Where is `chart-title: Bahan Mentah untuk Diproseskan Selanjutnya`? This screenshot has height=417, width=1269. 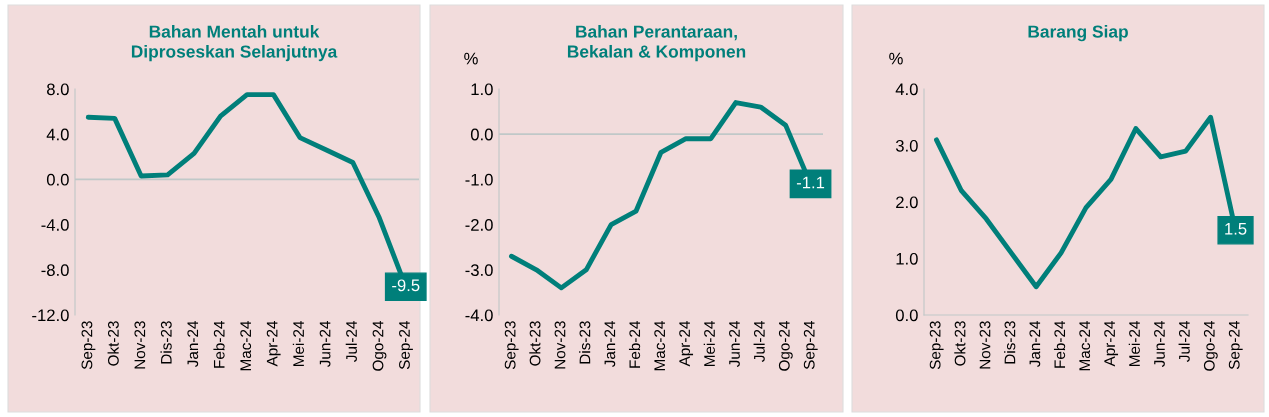
chart-title: Bahan Mentah untuk Diproseskan Selanjutnya is located at coordinates (234, 43).